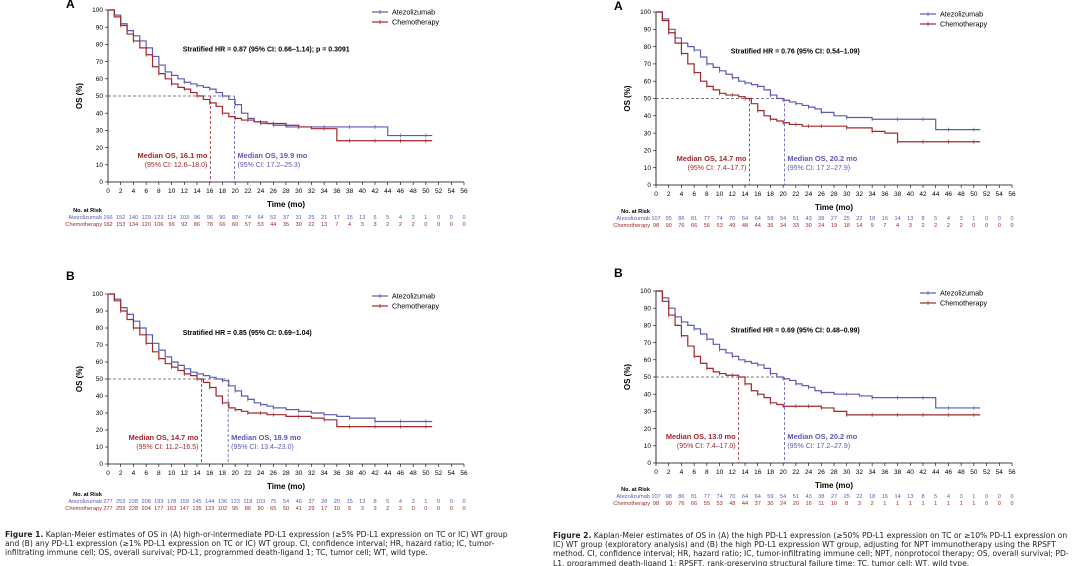 This screenshot has height=566, width=1080. I want to click on risk-table-header: No. at Risk, so click(88, 211).